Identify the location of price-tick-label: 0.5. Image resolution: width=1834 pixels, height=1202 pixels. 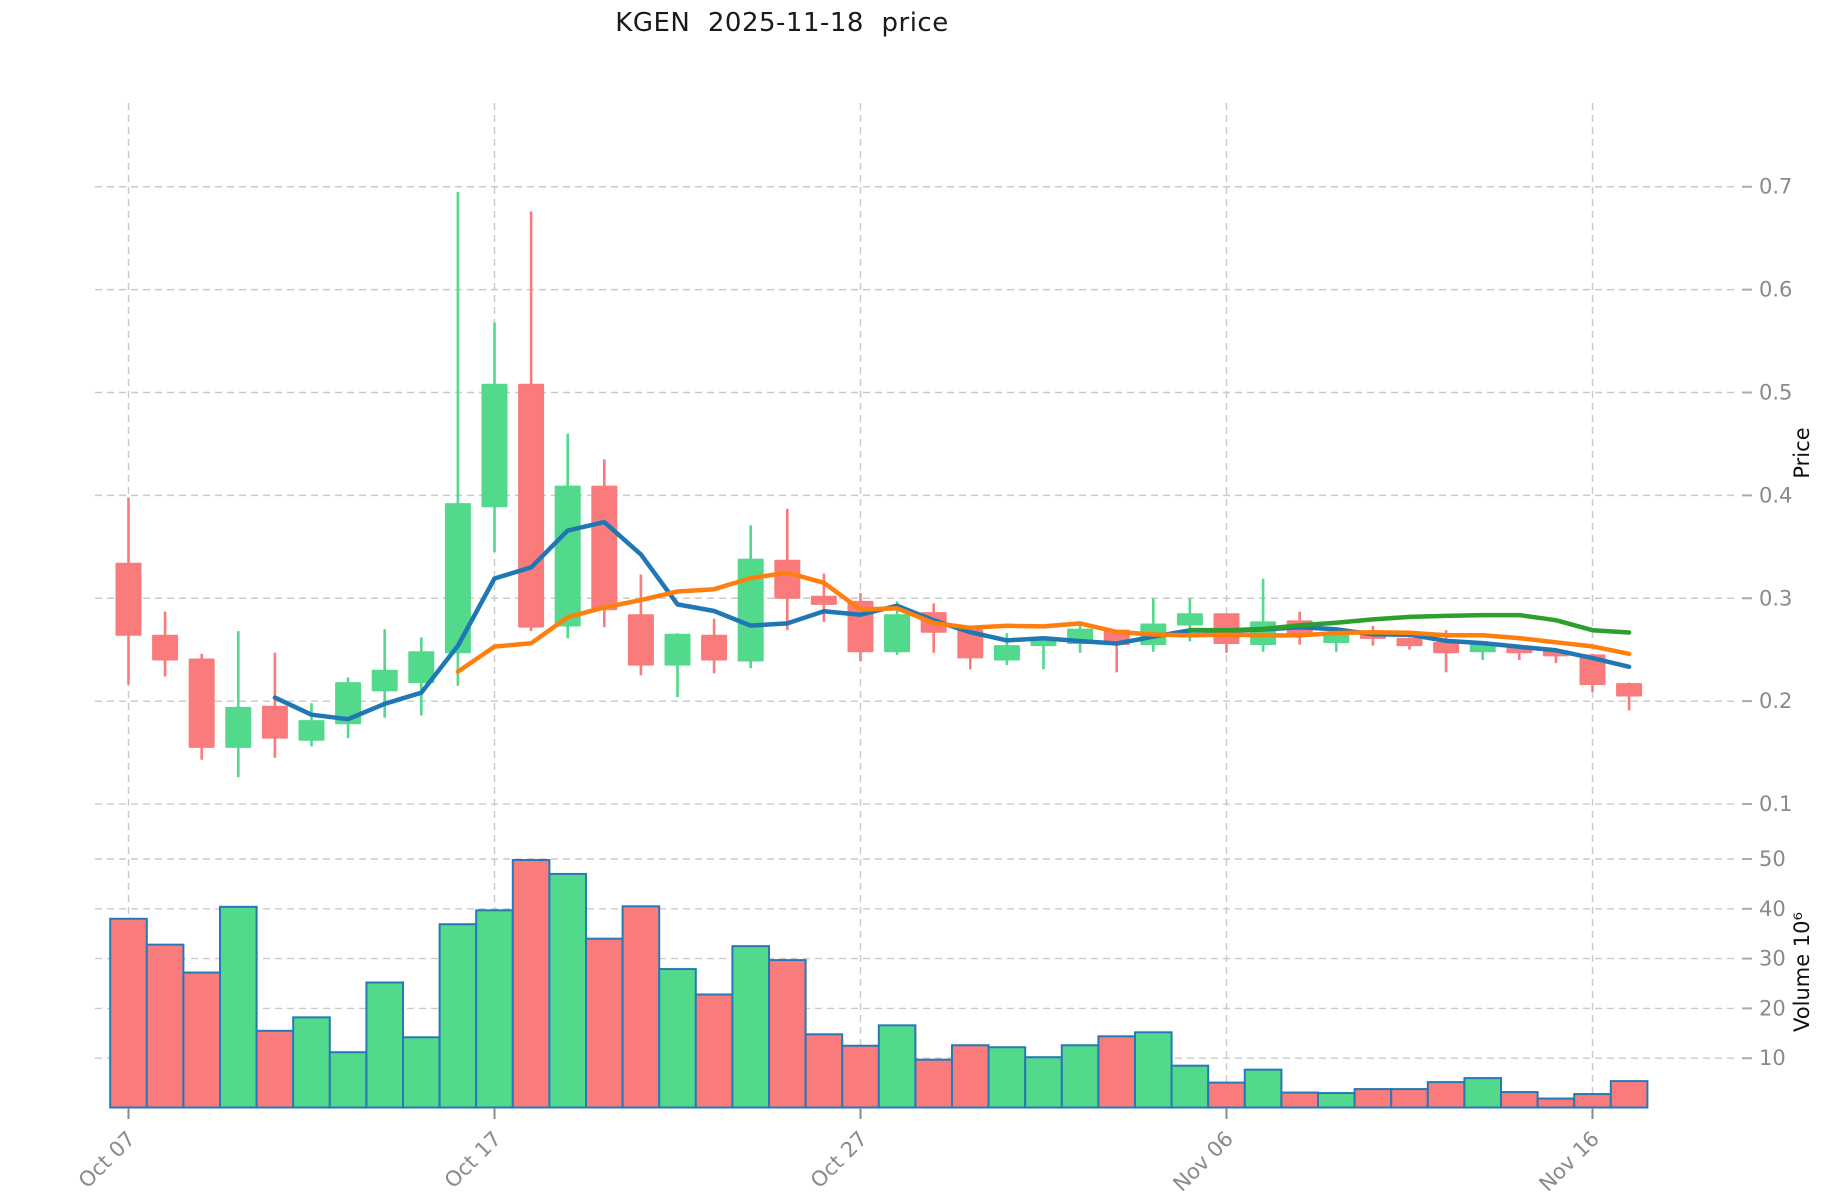
(1775, 393).